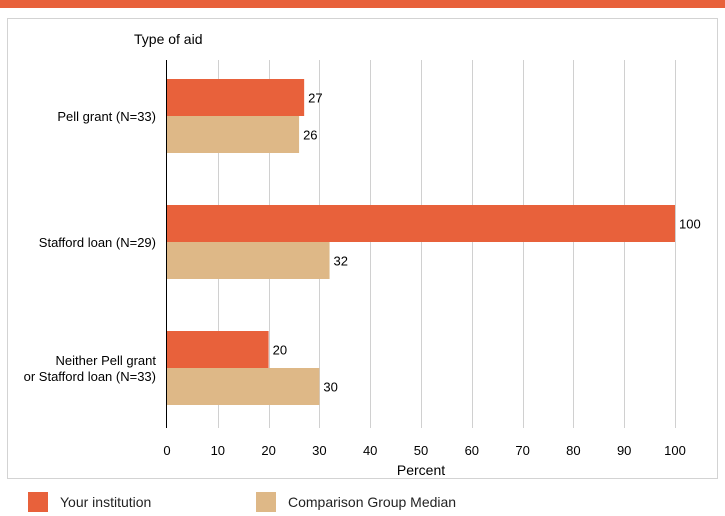 The image size is (725, 516). Describe the element at coordinates (310, 135) in the screenshot. I see `data-label-0-1: 26` at that location.